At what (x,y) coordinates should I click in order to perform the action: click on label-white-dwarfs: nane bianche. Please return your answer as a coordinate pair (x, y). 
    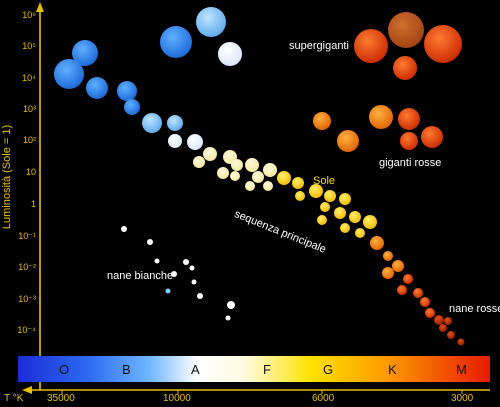
    Looking at the image, I should click on (140, 276).